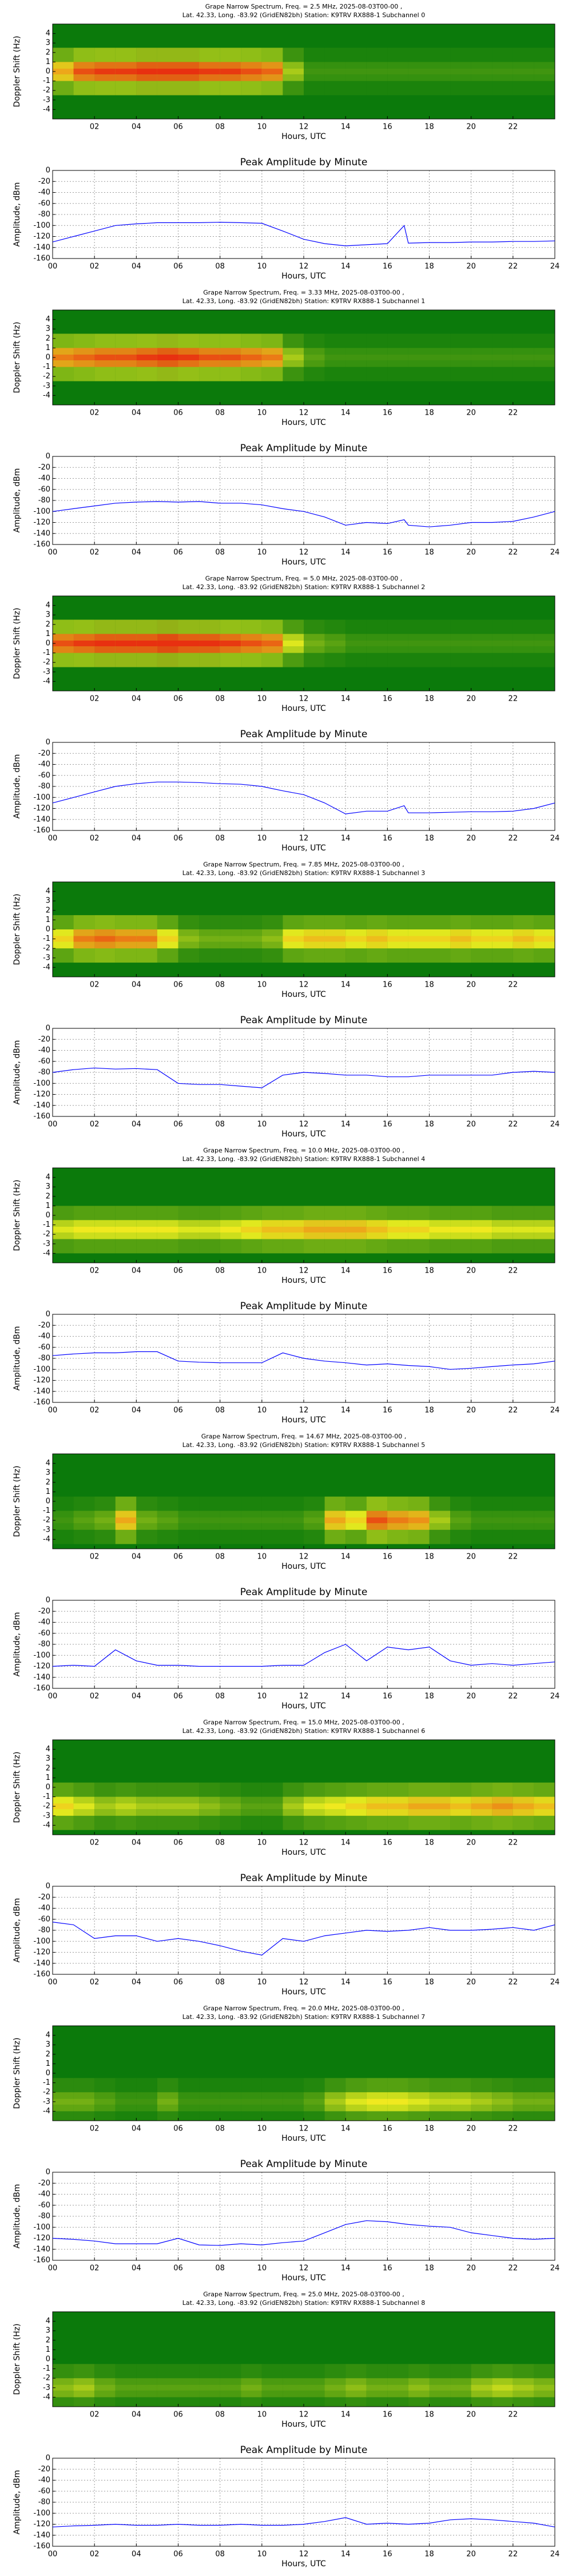 The image size is (572, 2576). I want to click on y-tick-label: -4, so click(46, 2398).